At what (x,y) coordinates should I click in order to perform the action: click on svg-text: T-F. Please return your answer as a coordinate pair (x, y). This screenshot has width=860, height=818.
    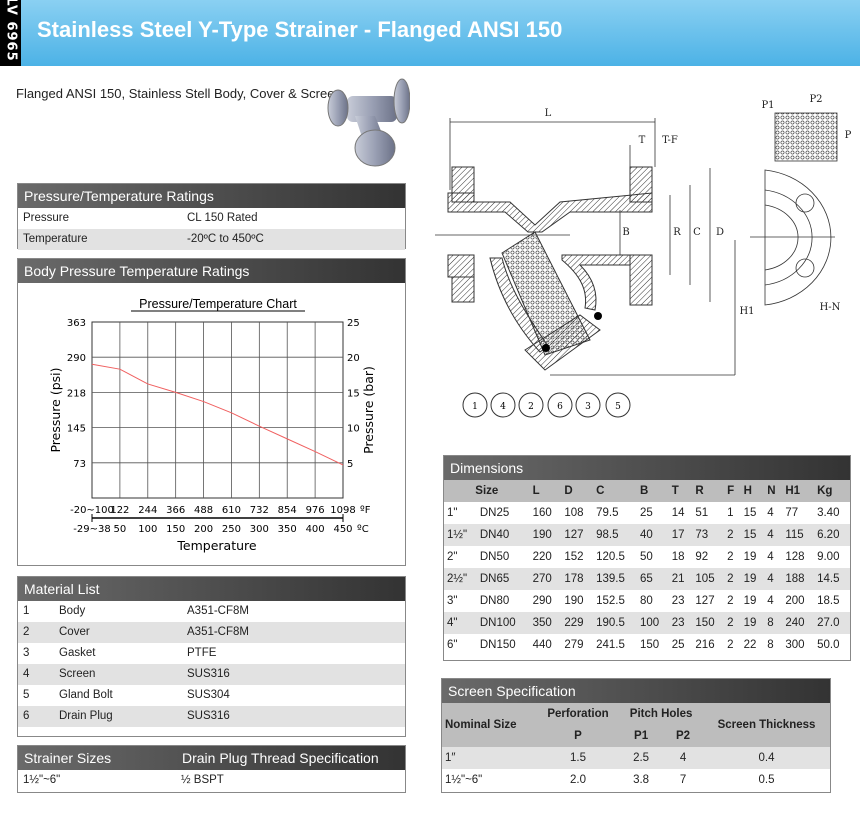
    Looking at the image, I should click on (670, 140).